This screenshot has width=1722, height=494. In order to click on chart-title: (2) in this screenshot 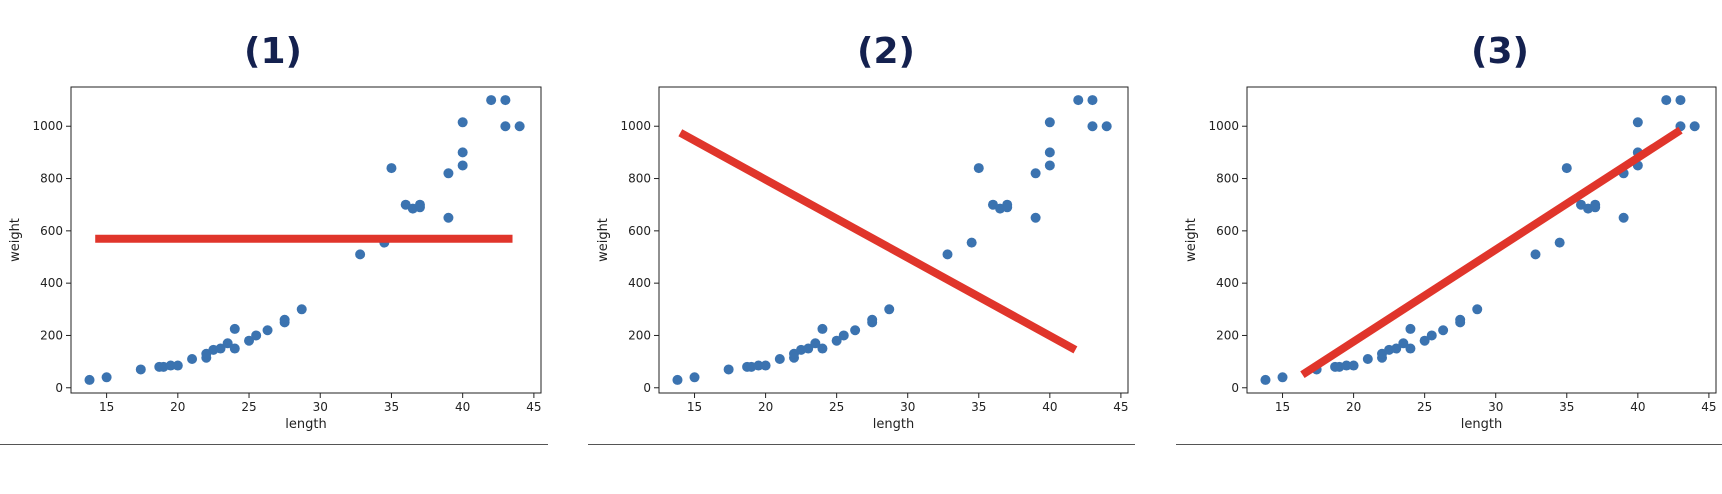, I will do `click(886, 51)`.